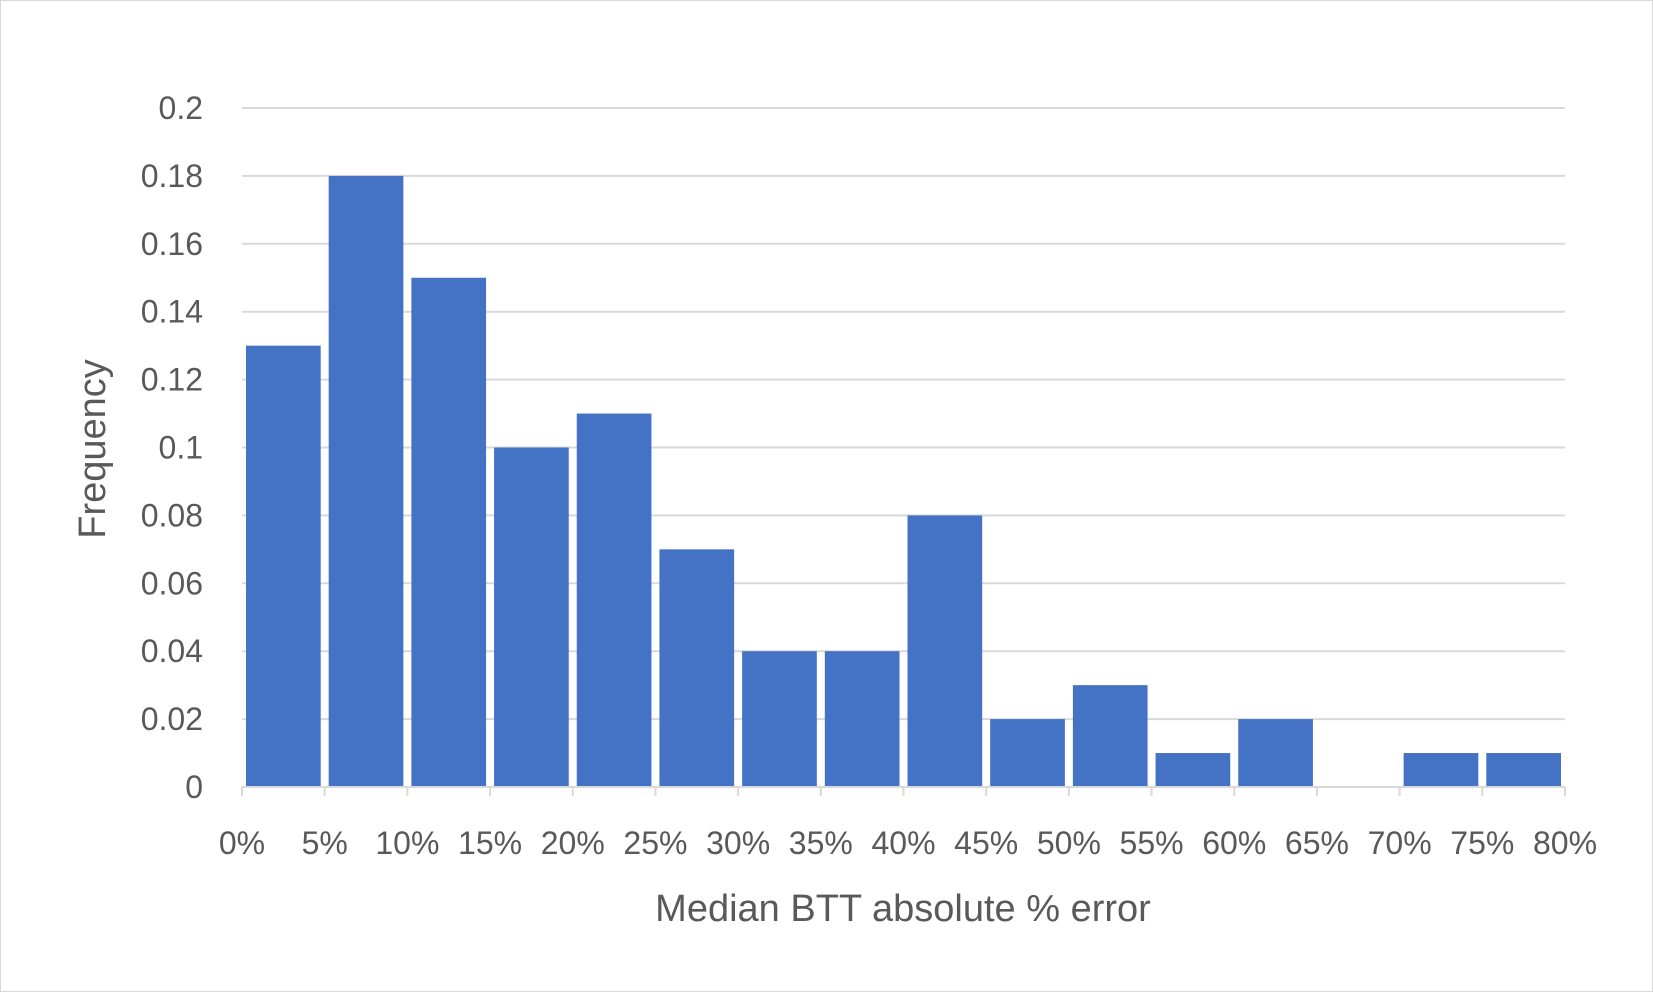 Image resolution: width=1653 pixels, height=993 pixels. What do you see at coordinates (172, 719) in the screenshot?
I see `y-tick-label: 0.02` at bounding box center [172, 719].